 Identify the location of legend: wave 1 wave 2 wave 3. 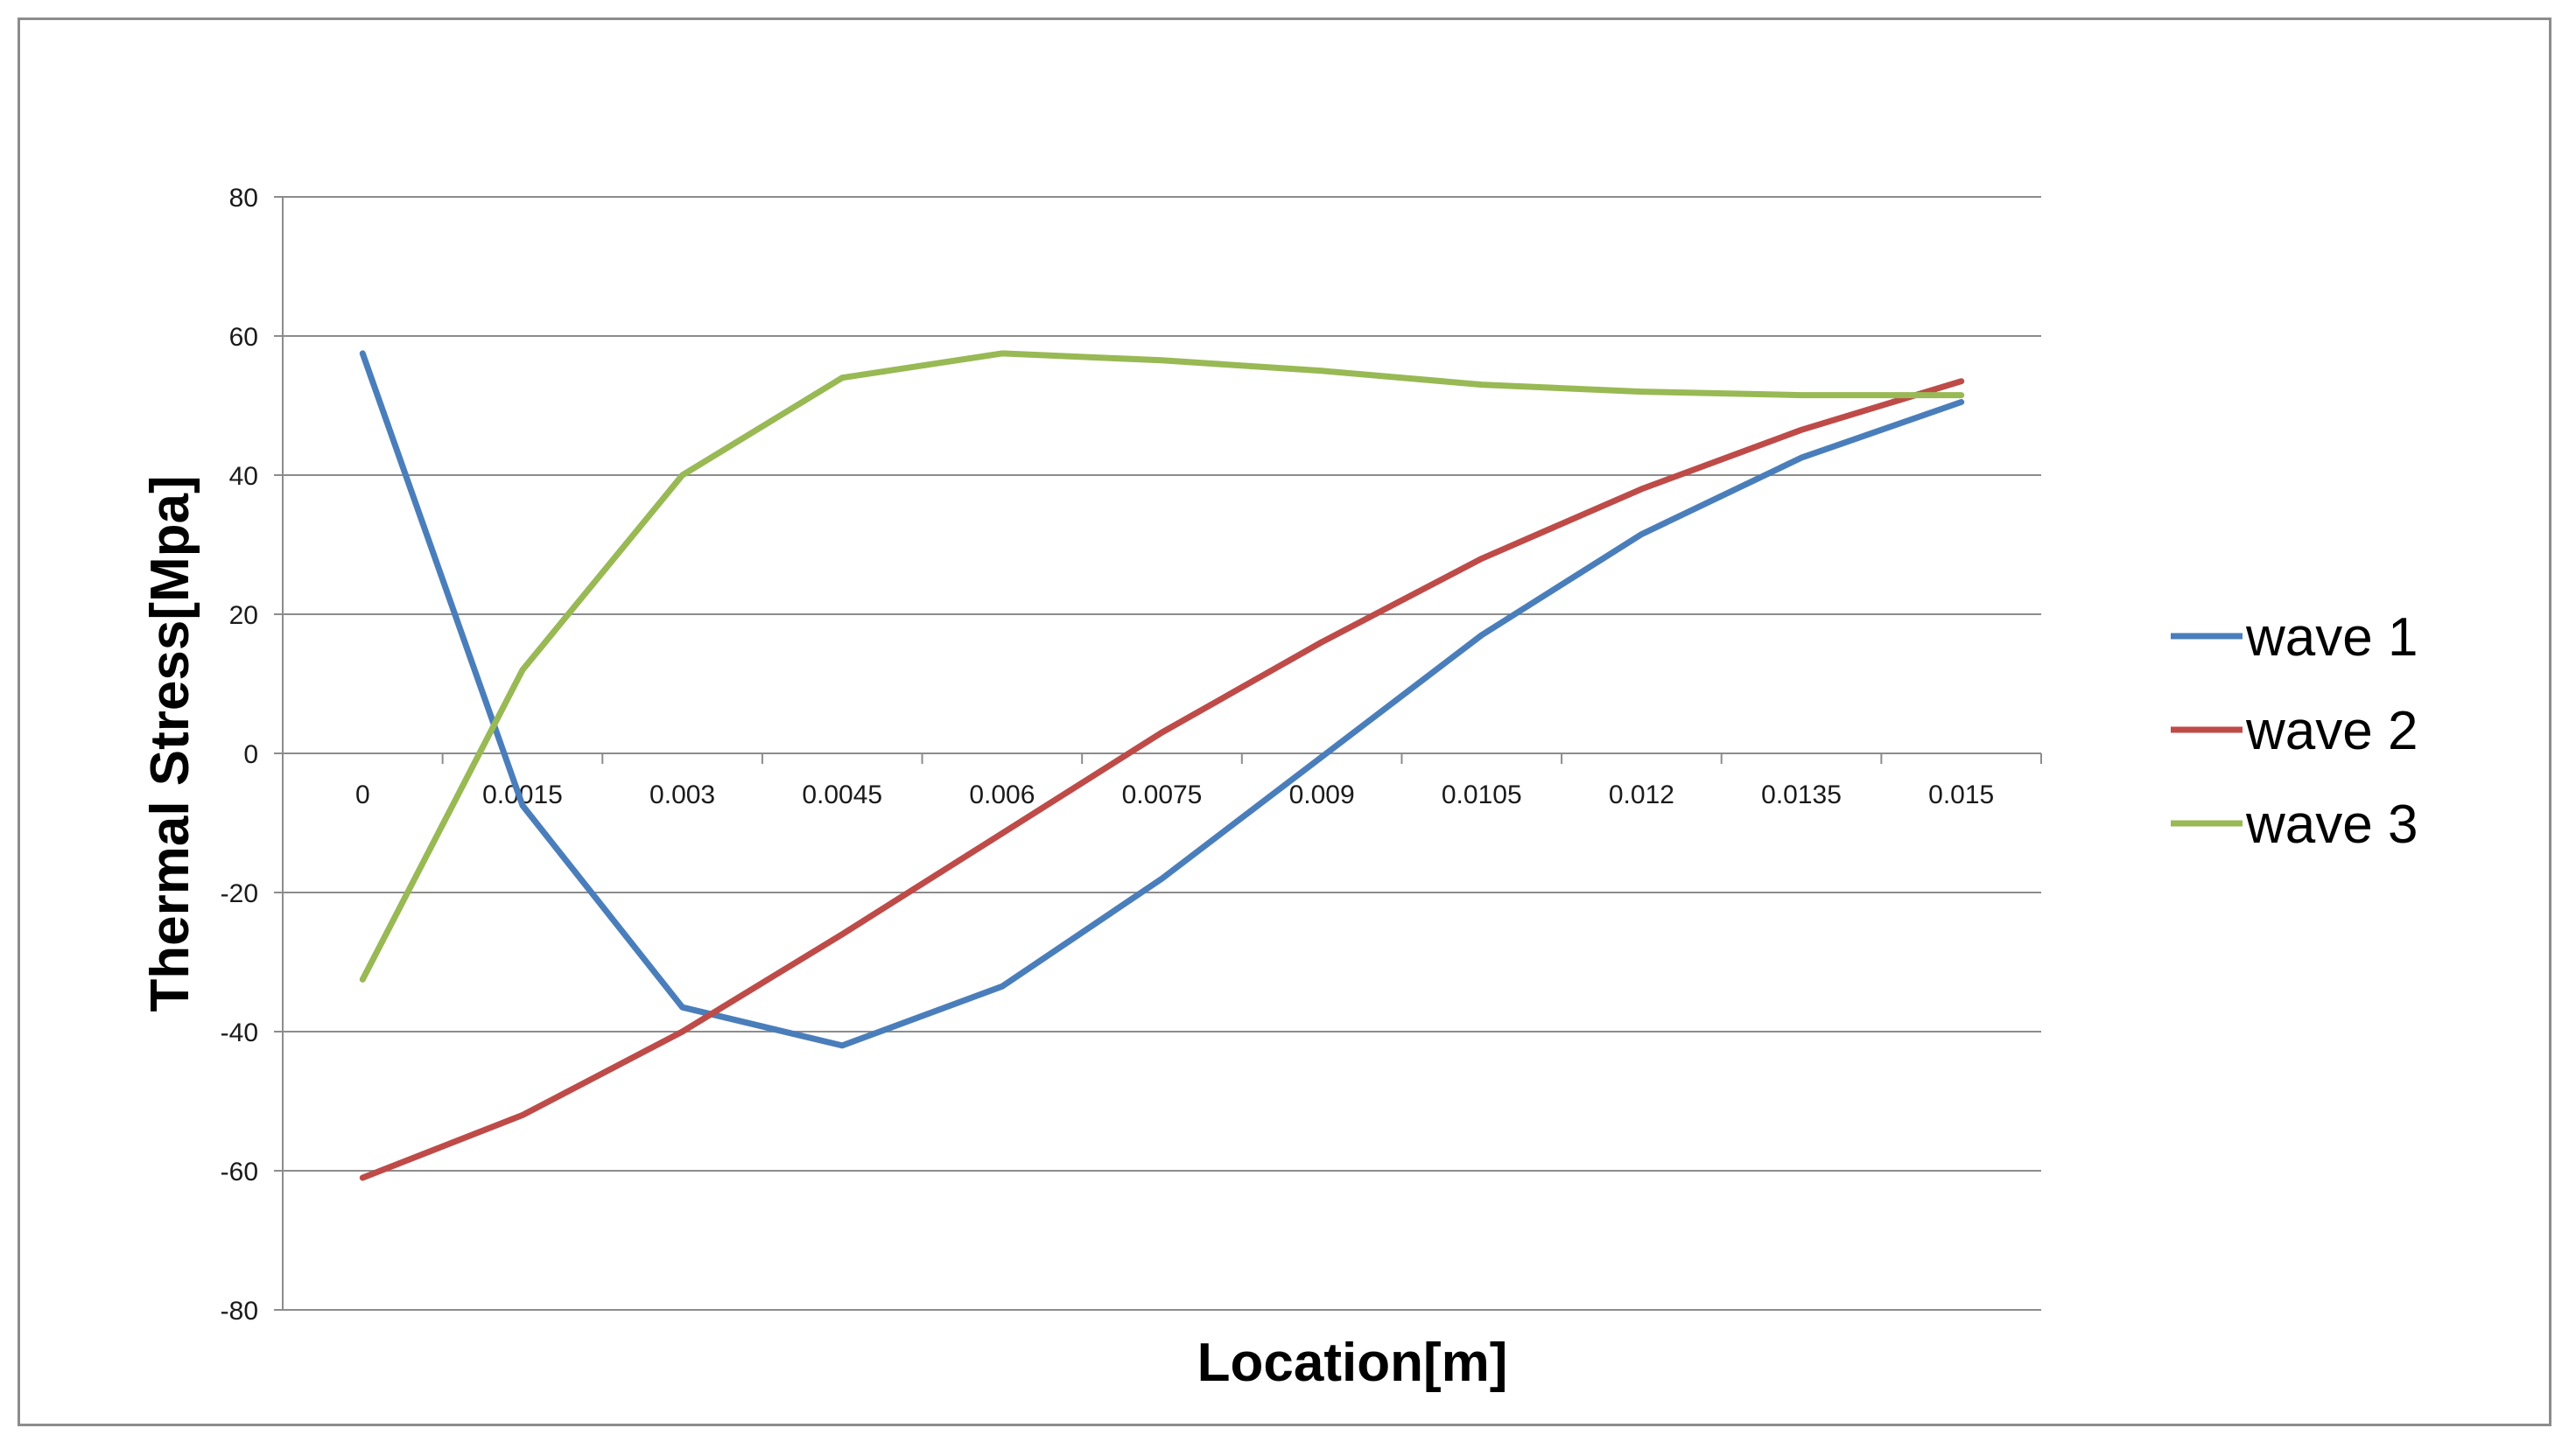
(2294, 731).